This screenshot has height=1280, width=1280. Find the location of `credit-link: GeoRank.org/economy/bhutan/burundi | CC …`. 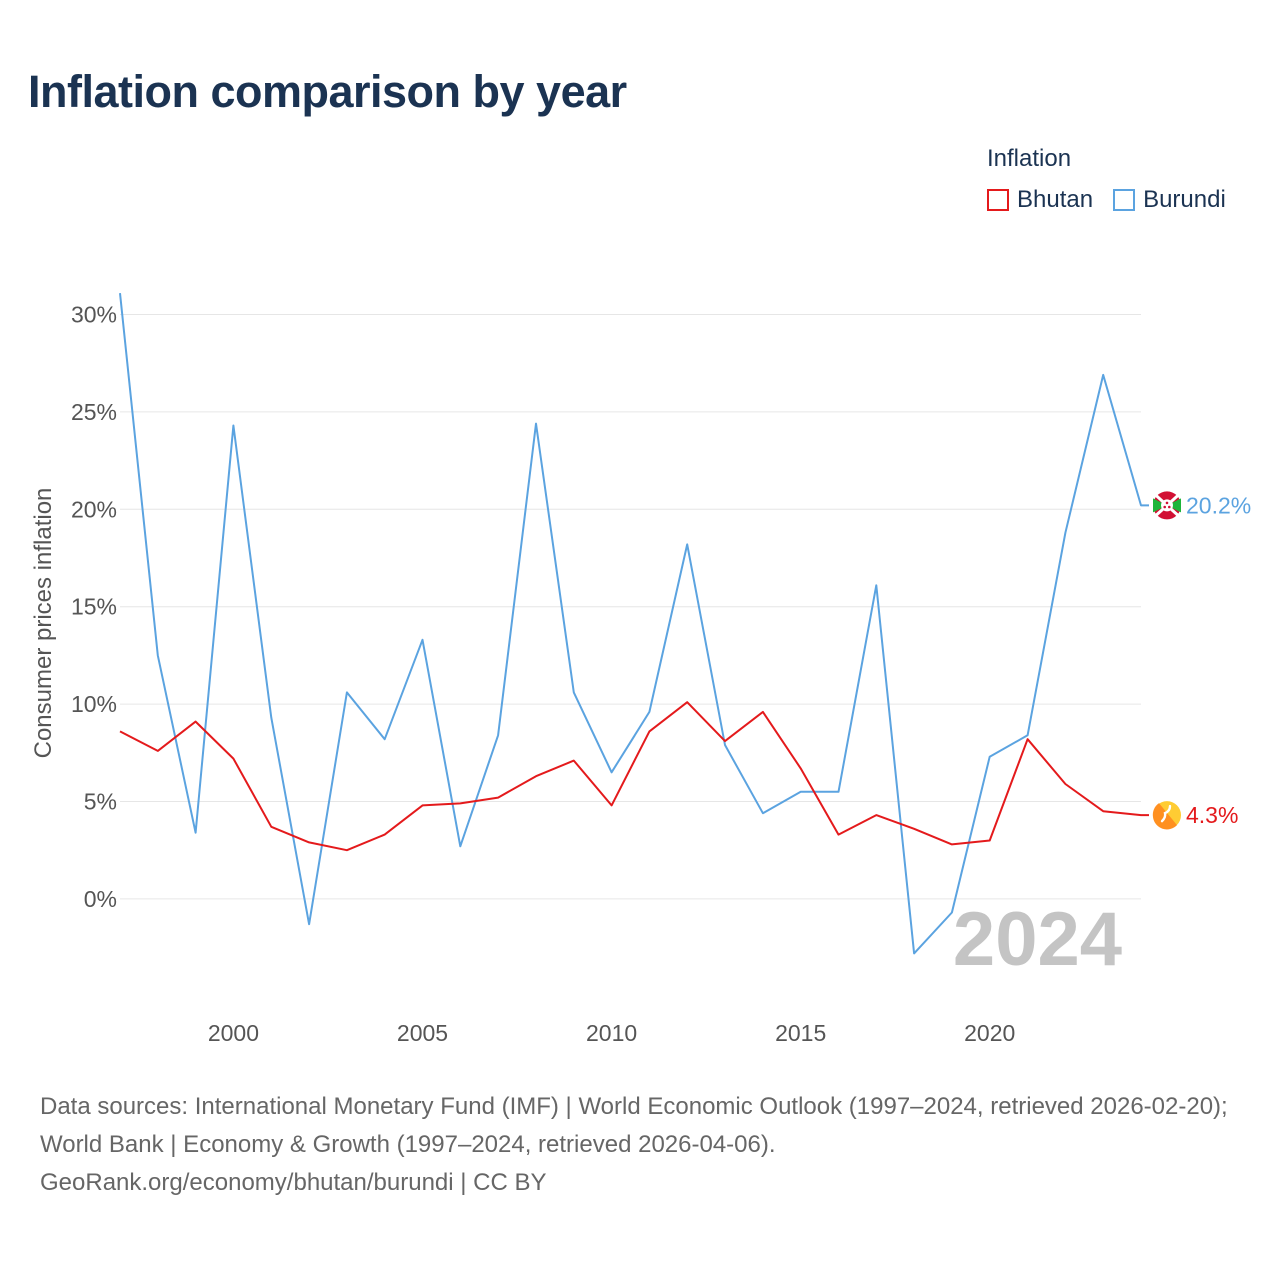

credit-link: GeoRank.org/economy/bhutan/burundi | CC … is located at coordinates (293, 1182).